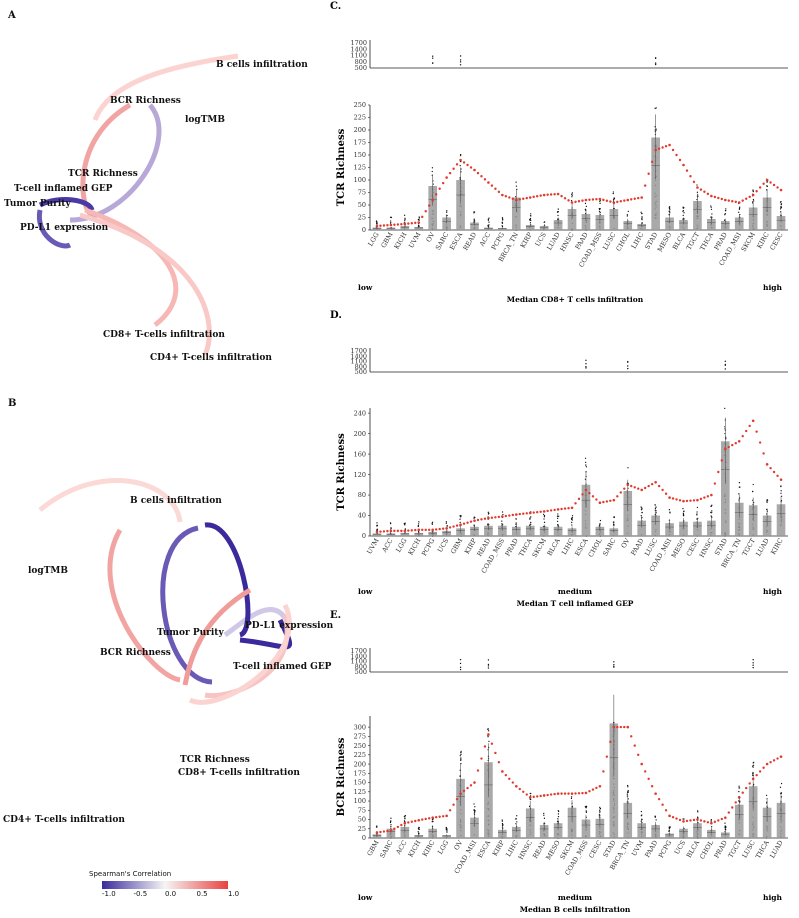 The image size is (799, 918). Describe the element at coordinates (428, 547) in the screenshot. I see `category-label: PCPG` at that location.